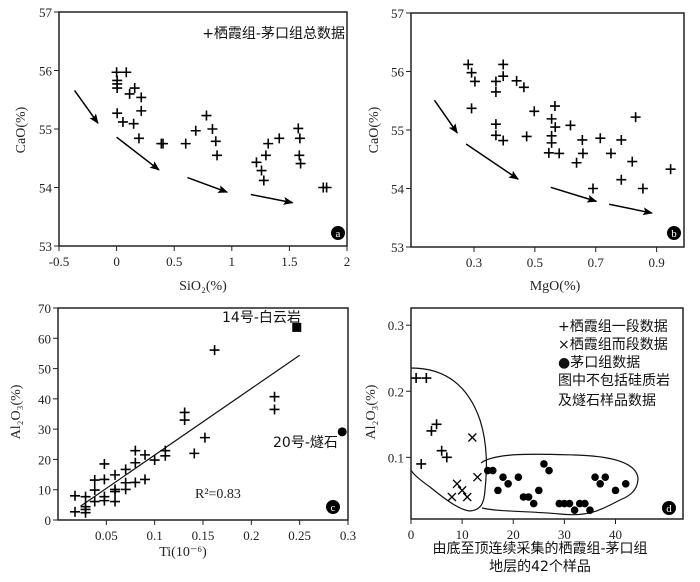 The height and width of the screenshot is (582, 700). What do you see at coordinates (45, 246) in the screenshot?
I see `y-tick-label: 53` at bounding box center [45, 246].